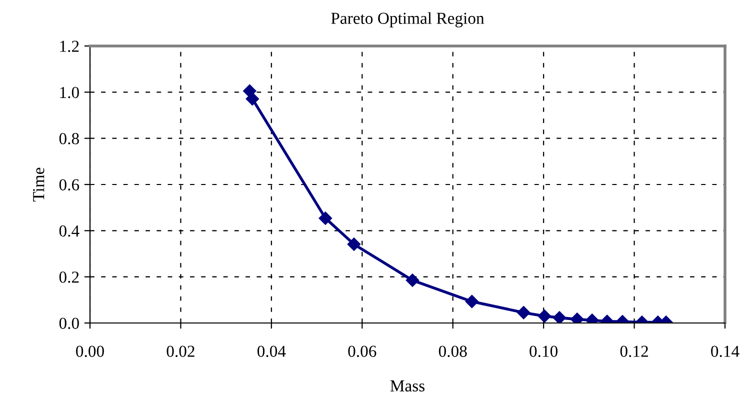 The image size is (752, 411). What do you see at coordinates (69, 92) in the screenshot?
I see `y-tick-label: 1.0` at bounding box center [69, 92].